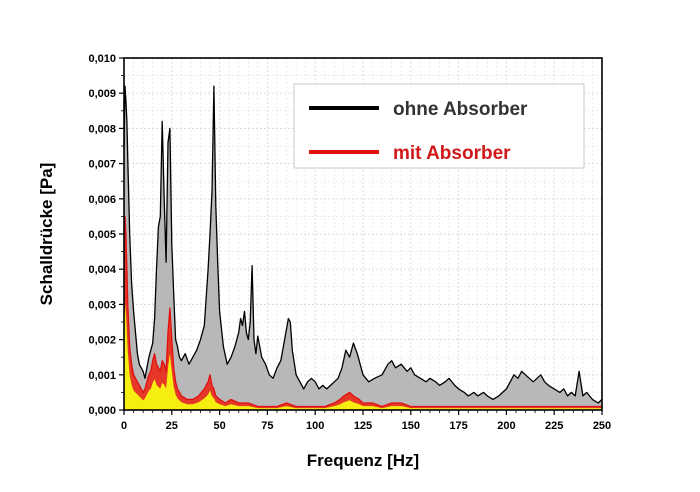 Image resolution: width=700 pixels, height=492 pixels. Describe the element at coordinates (102, 165) in the screenshot. I see `y-tick-label: 0,007` at that location.